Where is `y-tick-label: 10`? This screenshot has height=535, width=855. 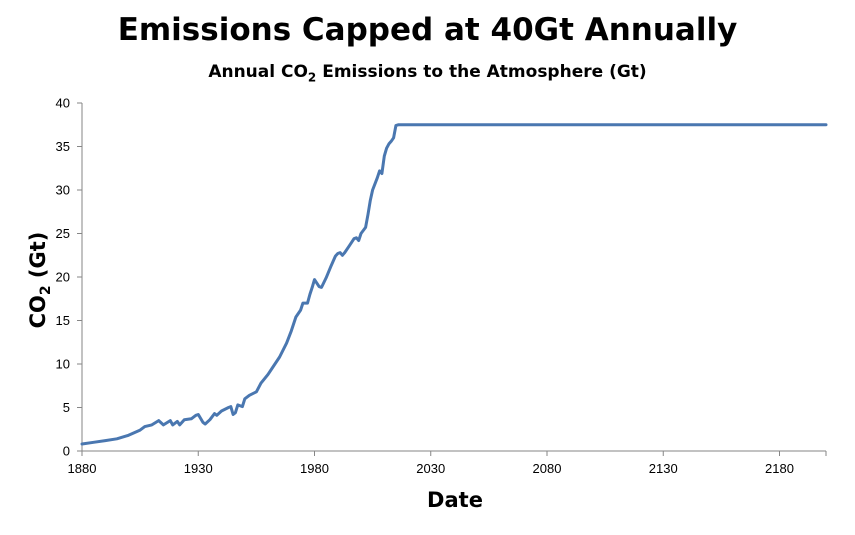 y-tick-label: 10 is located at coordinates (63, 364).